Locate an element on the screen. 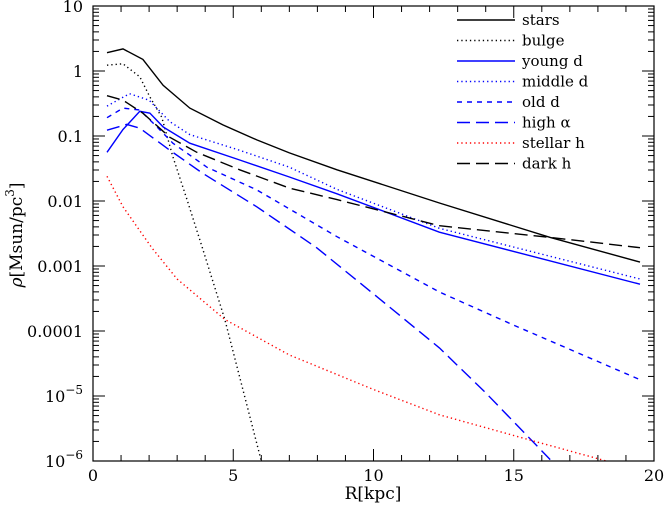  x-tick-label: 20 is located at coordinates (654, 475).